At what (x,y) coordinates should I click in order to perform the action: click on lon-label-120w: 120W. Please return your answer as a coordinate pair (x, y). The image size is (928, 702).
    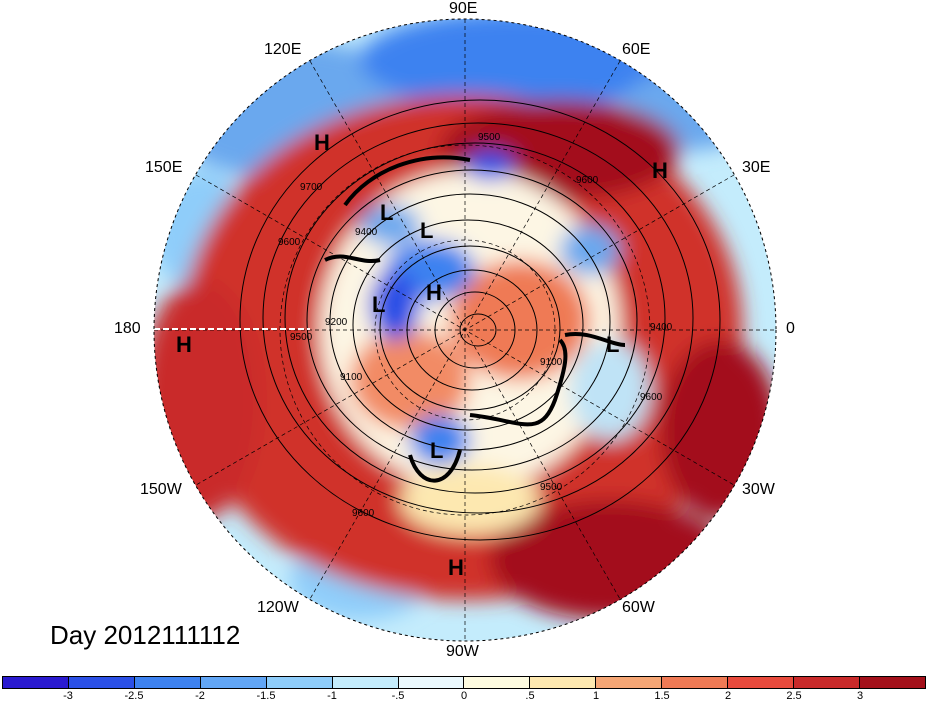
    Looking at the image, I should click on (278, 607).